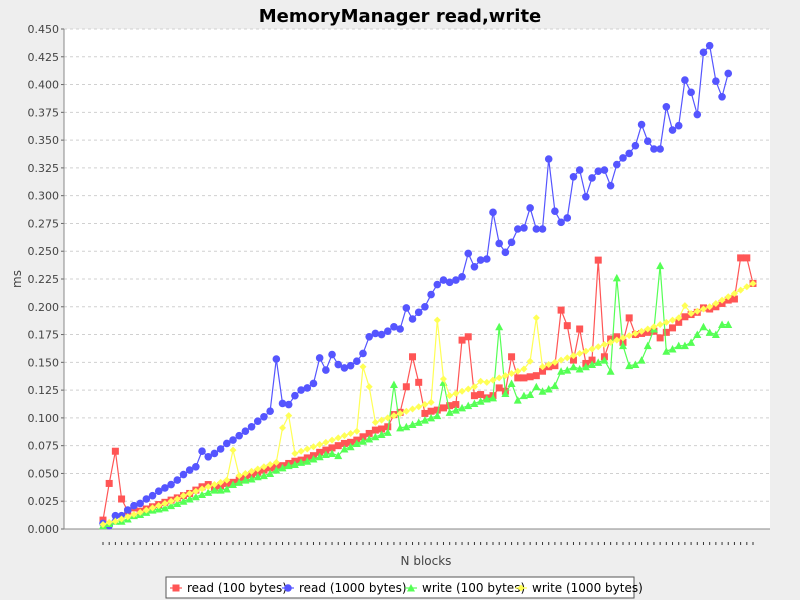  What do you see at coordinates (44, 196) in the screenshot?
I see `y-tick-label: 0.300` at bounding box center [44, 196].